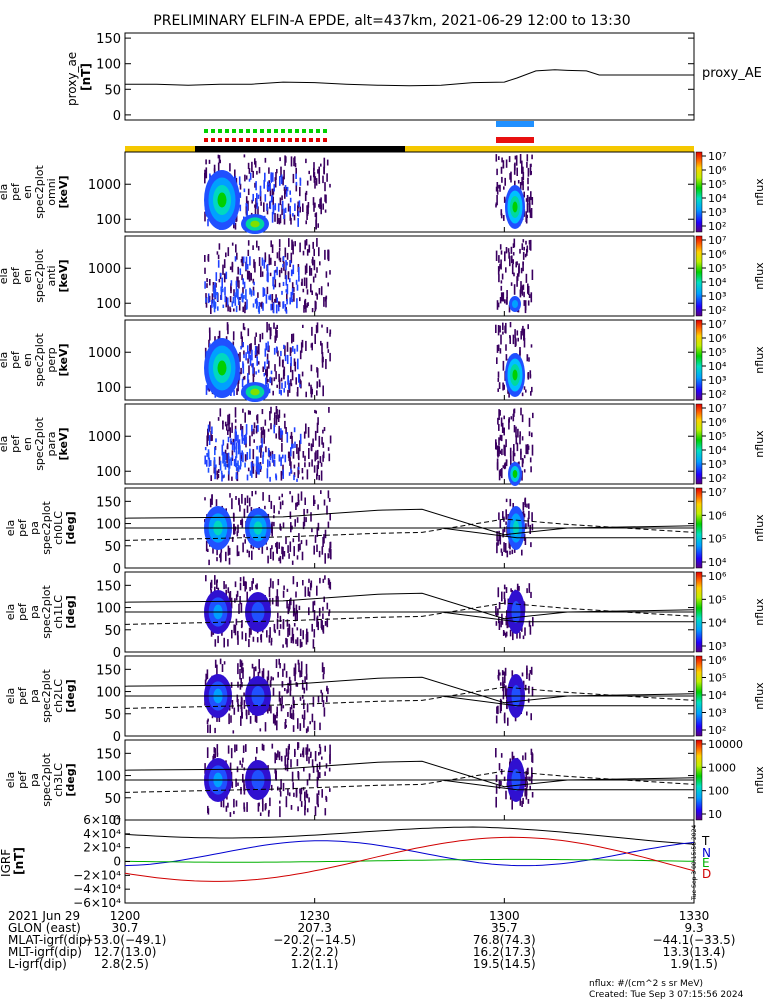  What do you see at coordinates (108, 304) in the screenshot?
I see `ytick-label: 100` at bounding box center [108, 304].